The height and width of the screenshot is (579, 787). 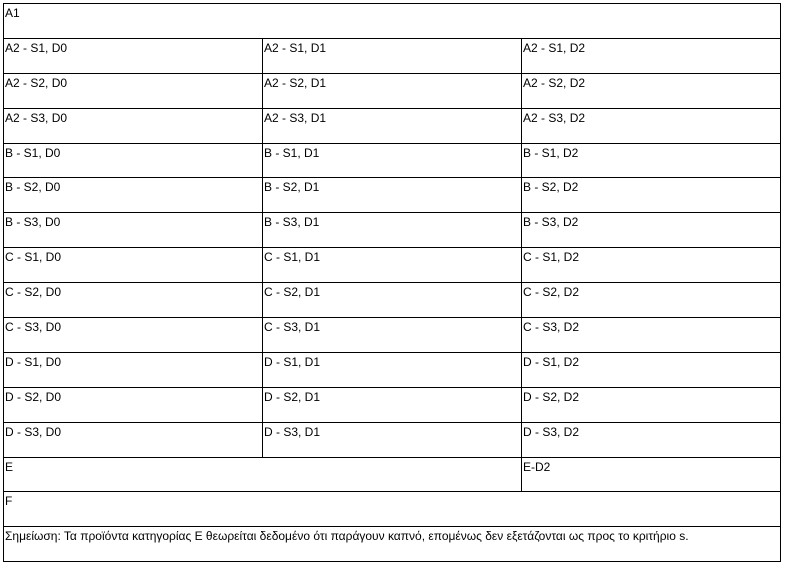 What do you see at coordinates (133, 230) in the screenshot?
I see `table-cell: B - S3, D0` at bounding box center [133, 230].